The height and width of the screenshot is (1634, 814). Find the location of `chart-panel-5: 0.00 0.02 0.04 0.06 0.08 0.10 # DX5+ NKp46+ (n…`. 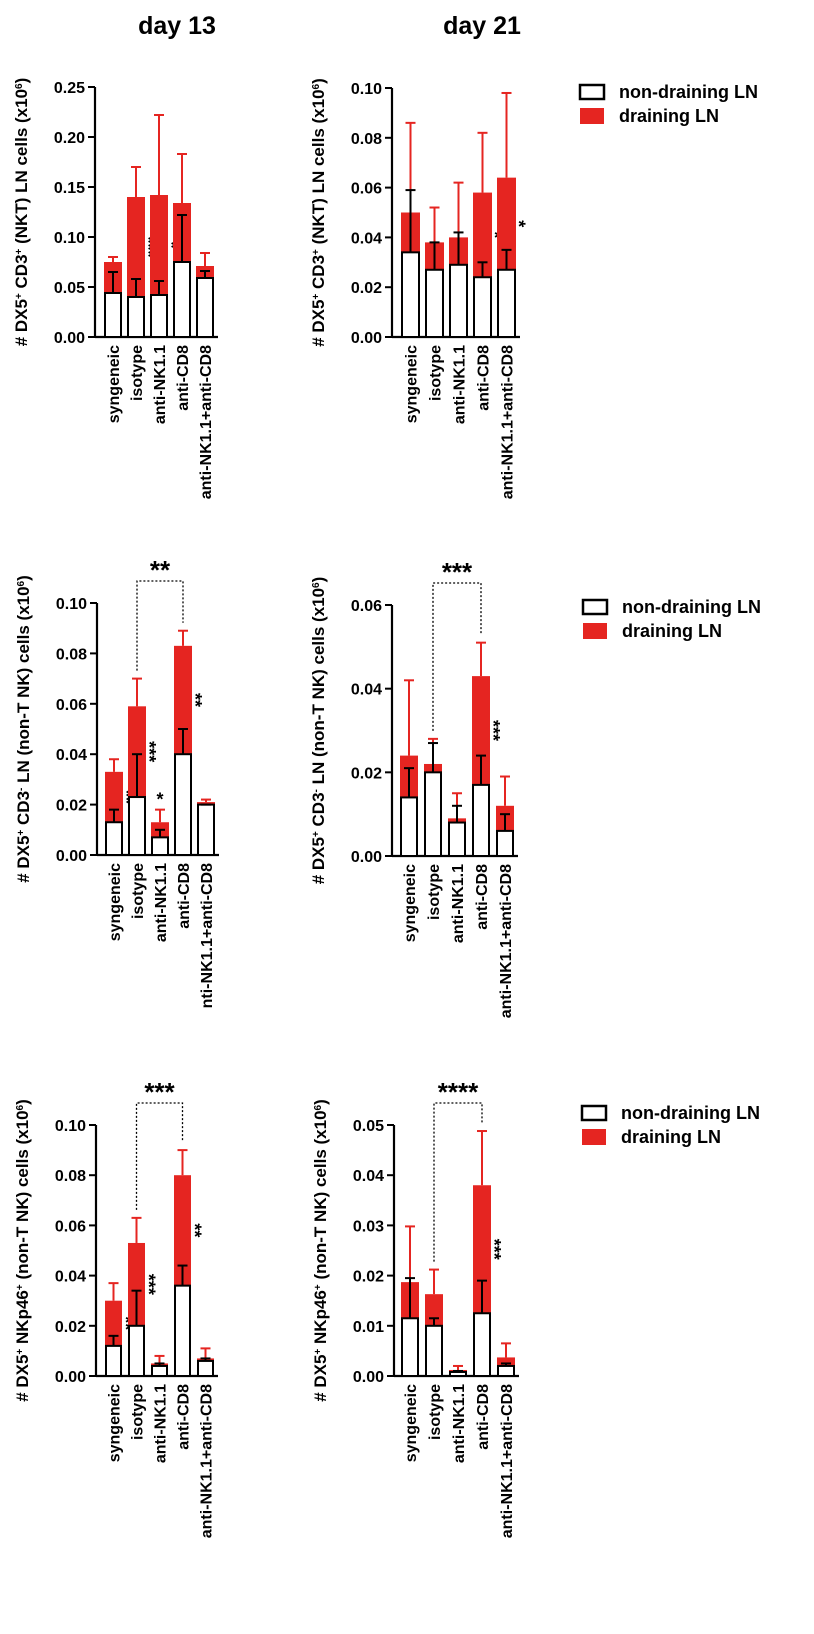

chart-panel-5: 0.00 0.02 0.04 0.06 0.08 0.10 # DX5+ NKp46+ (n… is located at coordinates (115, 1307).